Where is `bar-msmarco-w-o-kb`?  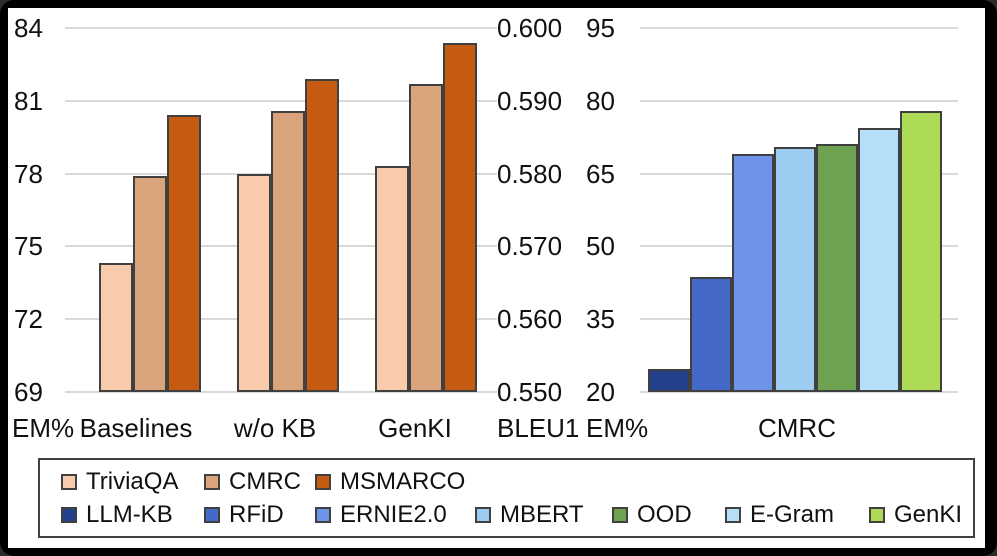
bar-msmarco-w-o-kb is located at coordinates (322, 235).